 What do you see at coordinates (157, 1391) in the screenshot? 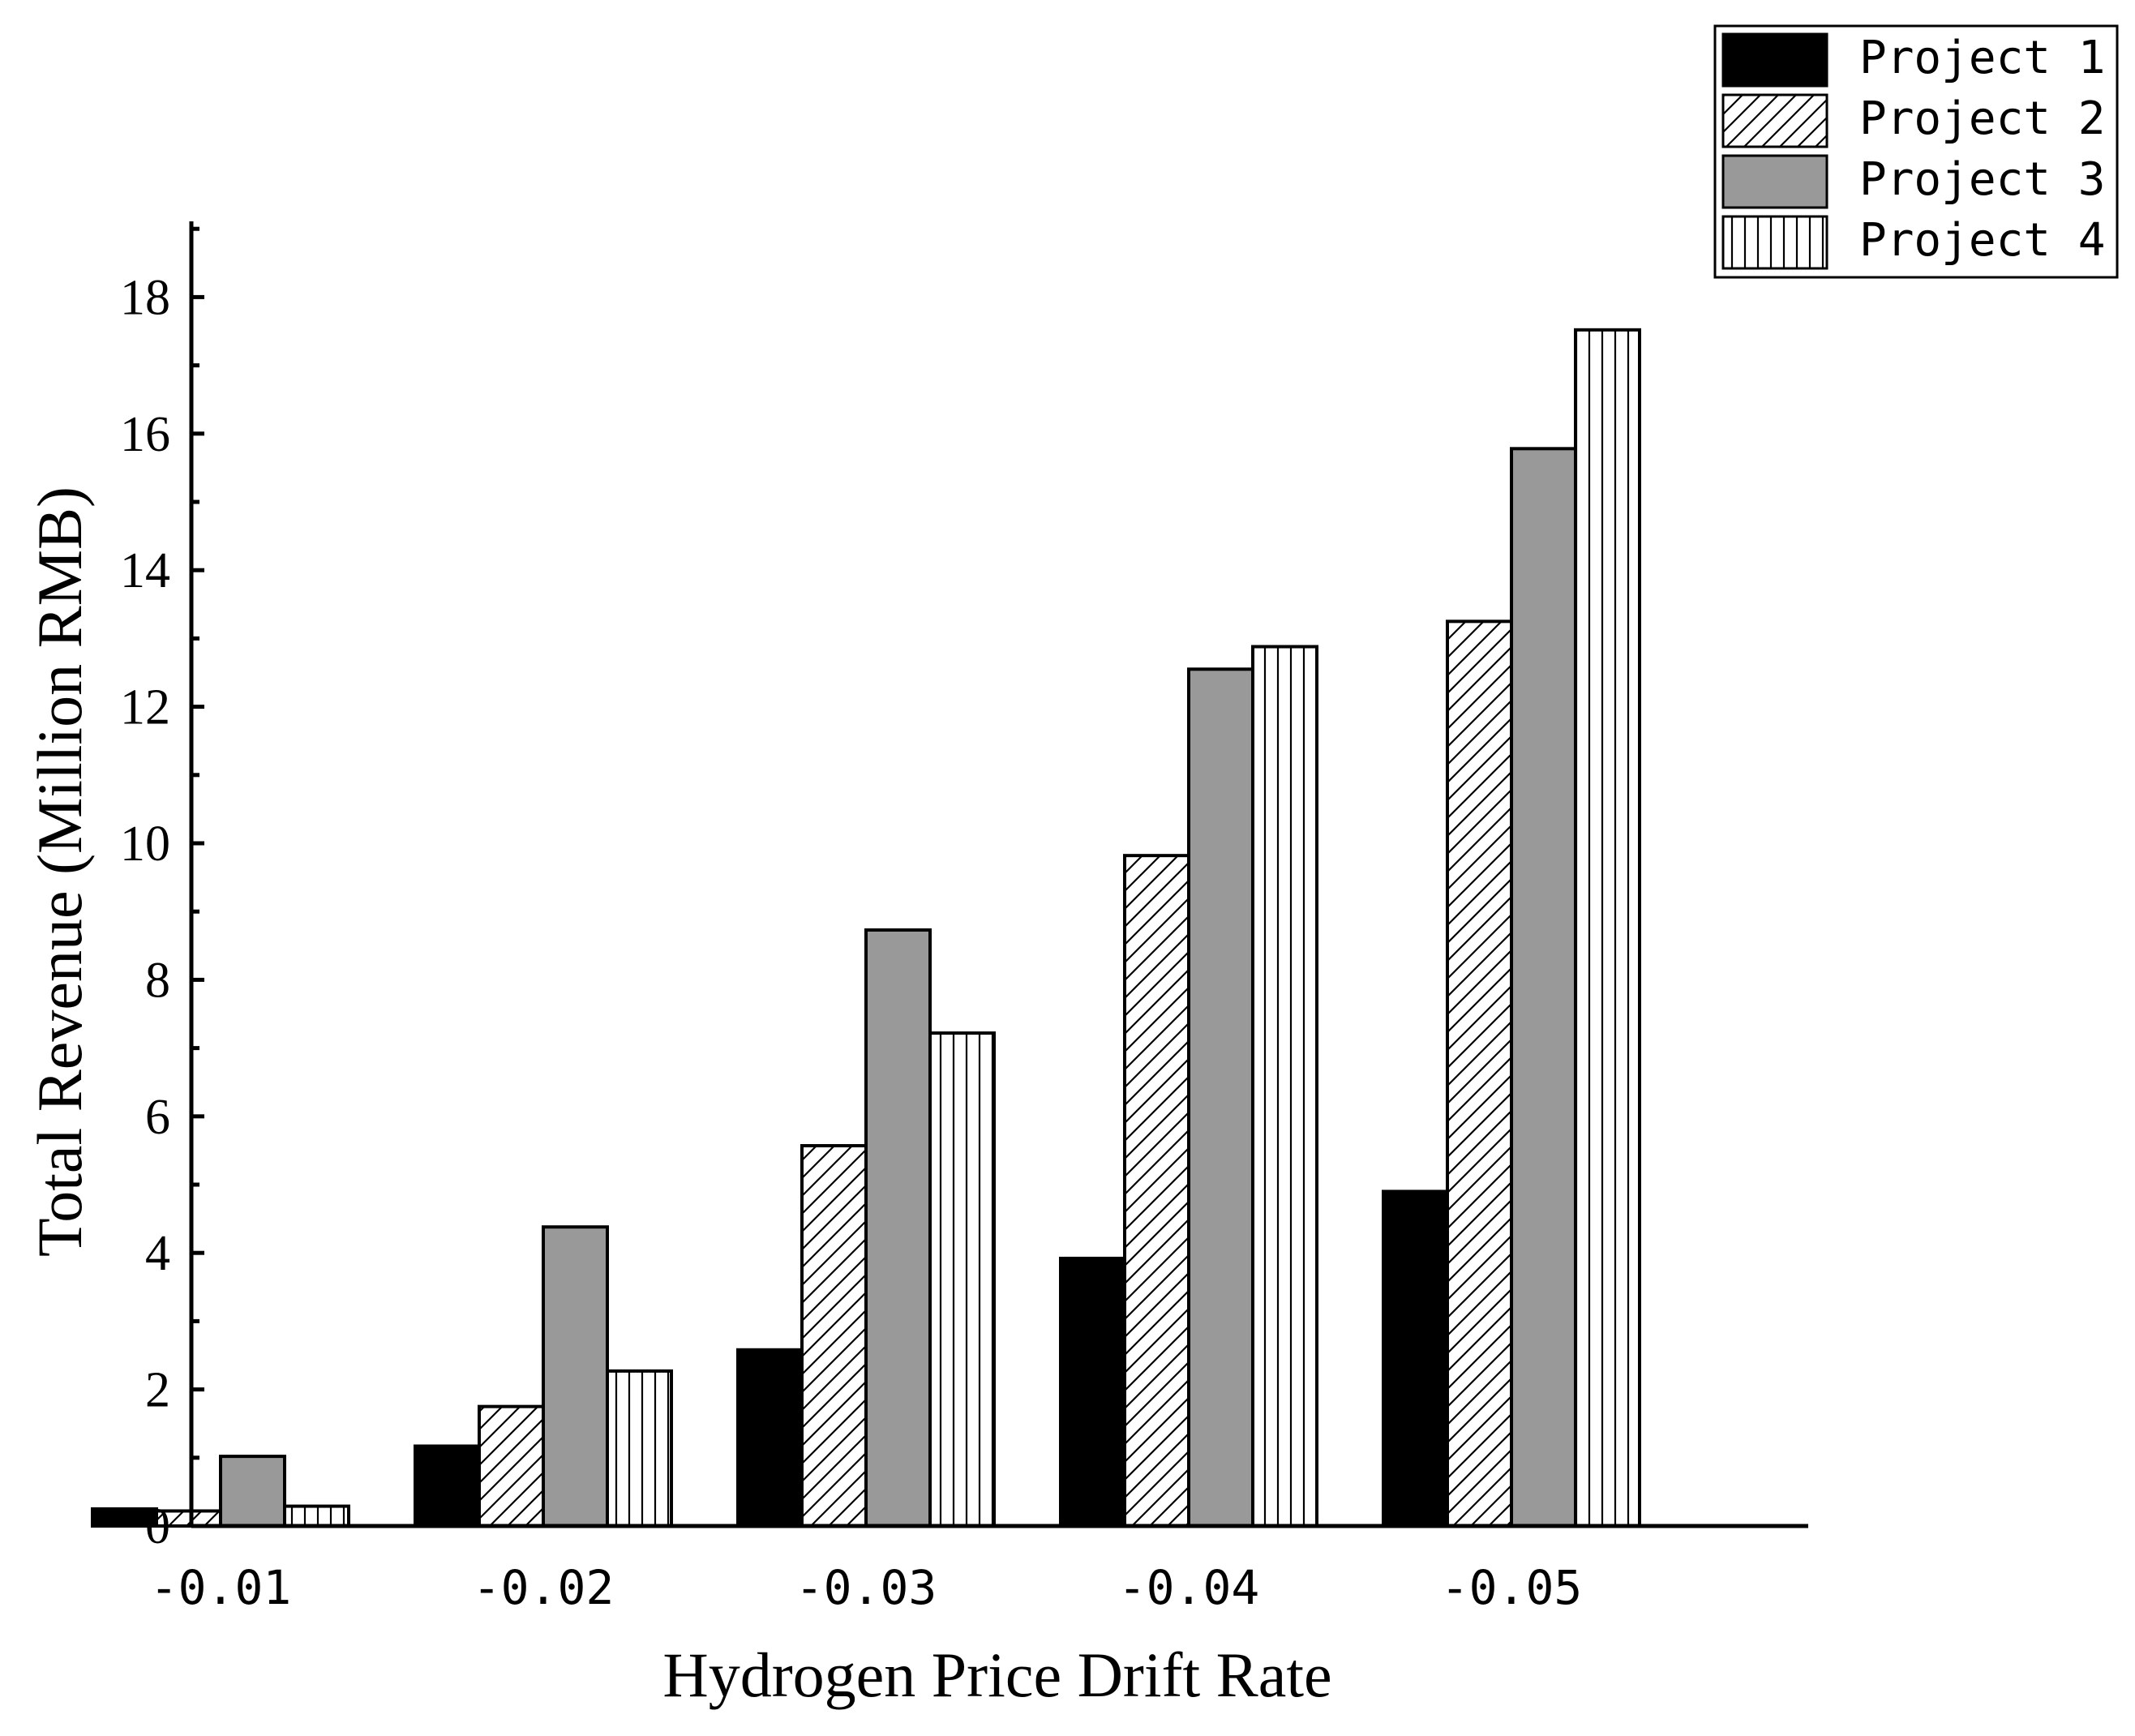
I see `y-tick-label: 2` at bounding box center [157, 1391].